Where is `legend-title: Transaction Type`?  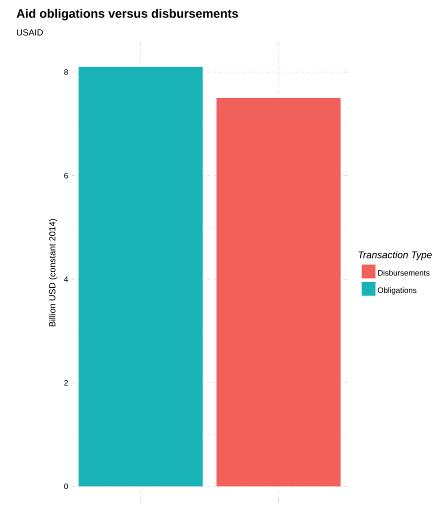
legend-title: Transaction Type is located at coordinates (395, 255).